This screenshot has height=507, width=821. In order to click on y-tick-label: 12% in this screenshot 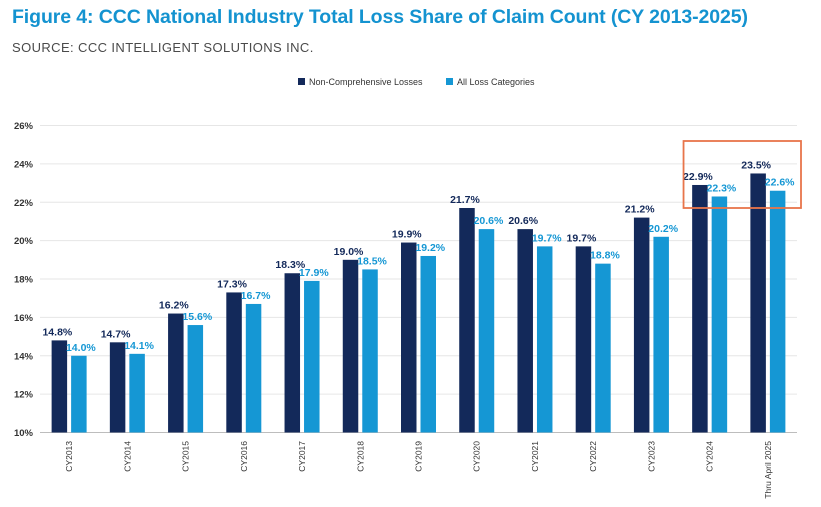, I will do `click(24, 395)`.